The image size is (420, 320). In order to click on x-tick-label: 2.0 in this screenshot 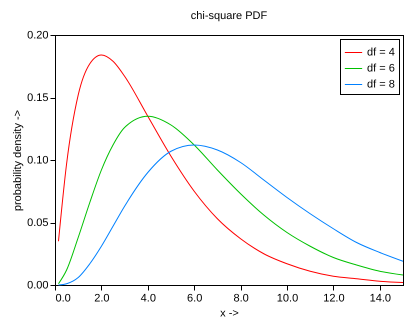, I will do `click(102, 298)`.